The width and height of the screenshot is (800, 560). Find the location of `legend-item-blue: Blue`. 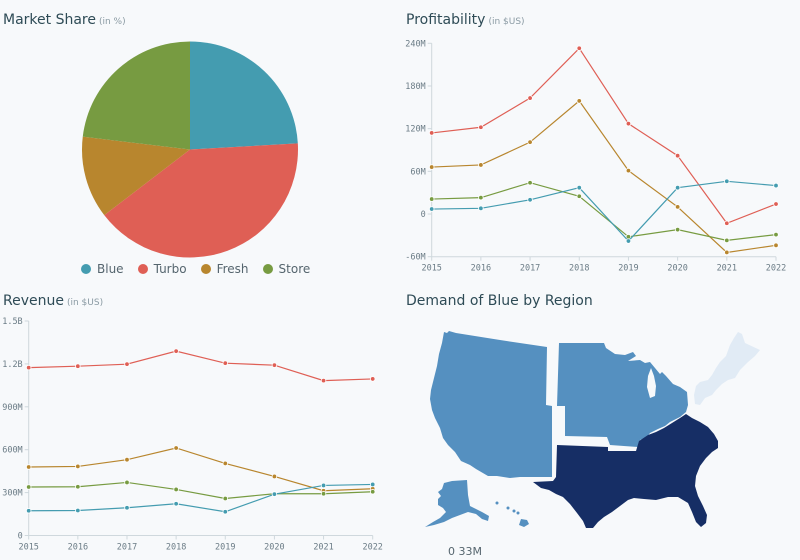

legend-item-blue: Blue is located at coordinates (102, 269).